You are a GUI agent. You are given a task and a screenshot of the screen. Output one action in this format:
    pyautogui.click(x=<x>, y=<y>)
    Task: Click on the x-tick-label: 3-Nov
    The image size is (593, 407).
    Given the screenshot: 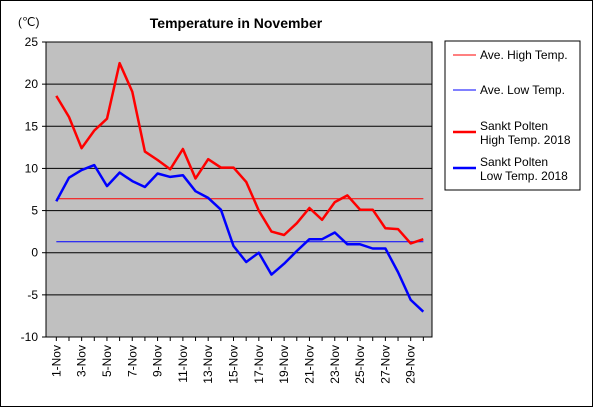 What is the action you would take?
    pyautogui.click(x=82, y=361)
    